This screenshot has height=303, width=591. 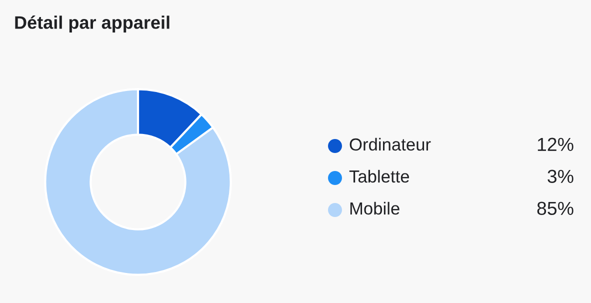 I want to click on chart-title: Détail par appareil, so click(x=92, y=24).